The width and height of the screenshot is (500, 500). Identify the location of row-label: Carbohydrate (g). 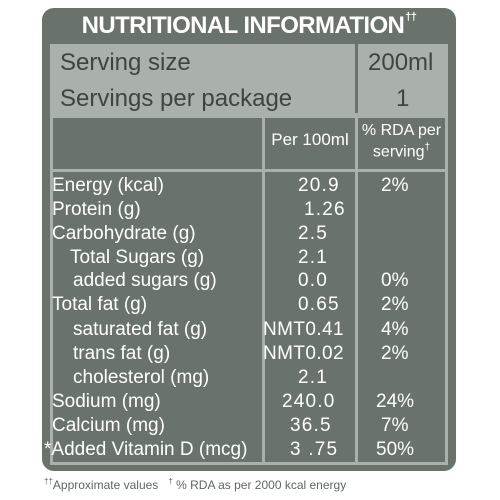
(124, 233).